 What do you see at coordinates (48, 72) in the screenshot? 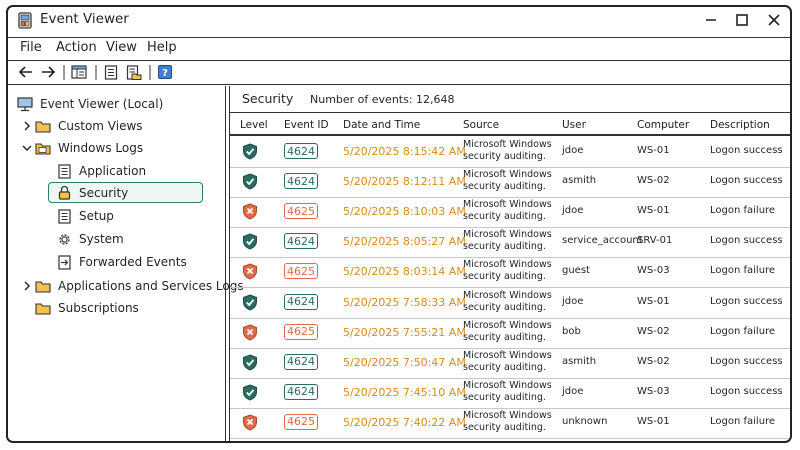
I see `forward-arrow-icon` at bounding box center [48, 72].